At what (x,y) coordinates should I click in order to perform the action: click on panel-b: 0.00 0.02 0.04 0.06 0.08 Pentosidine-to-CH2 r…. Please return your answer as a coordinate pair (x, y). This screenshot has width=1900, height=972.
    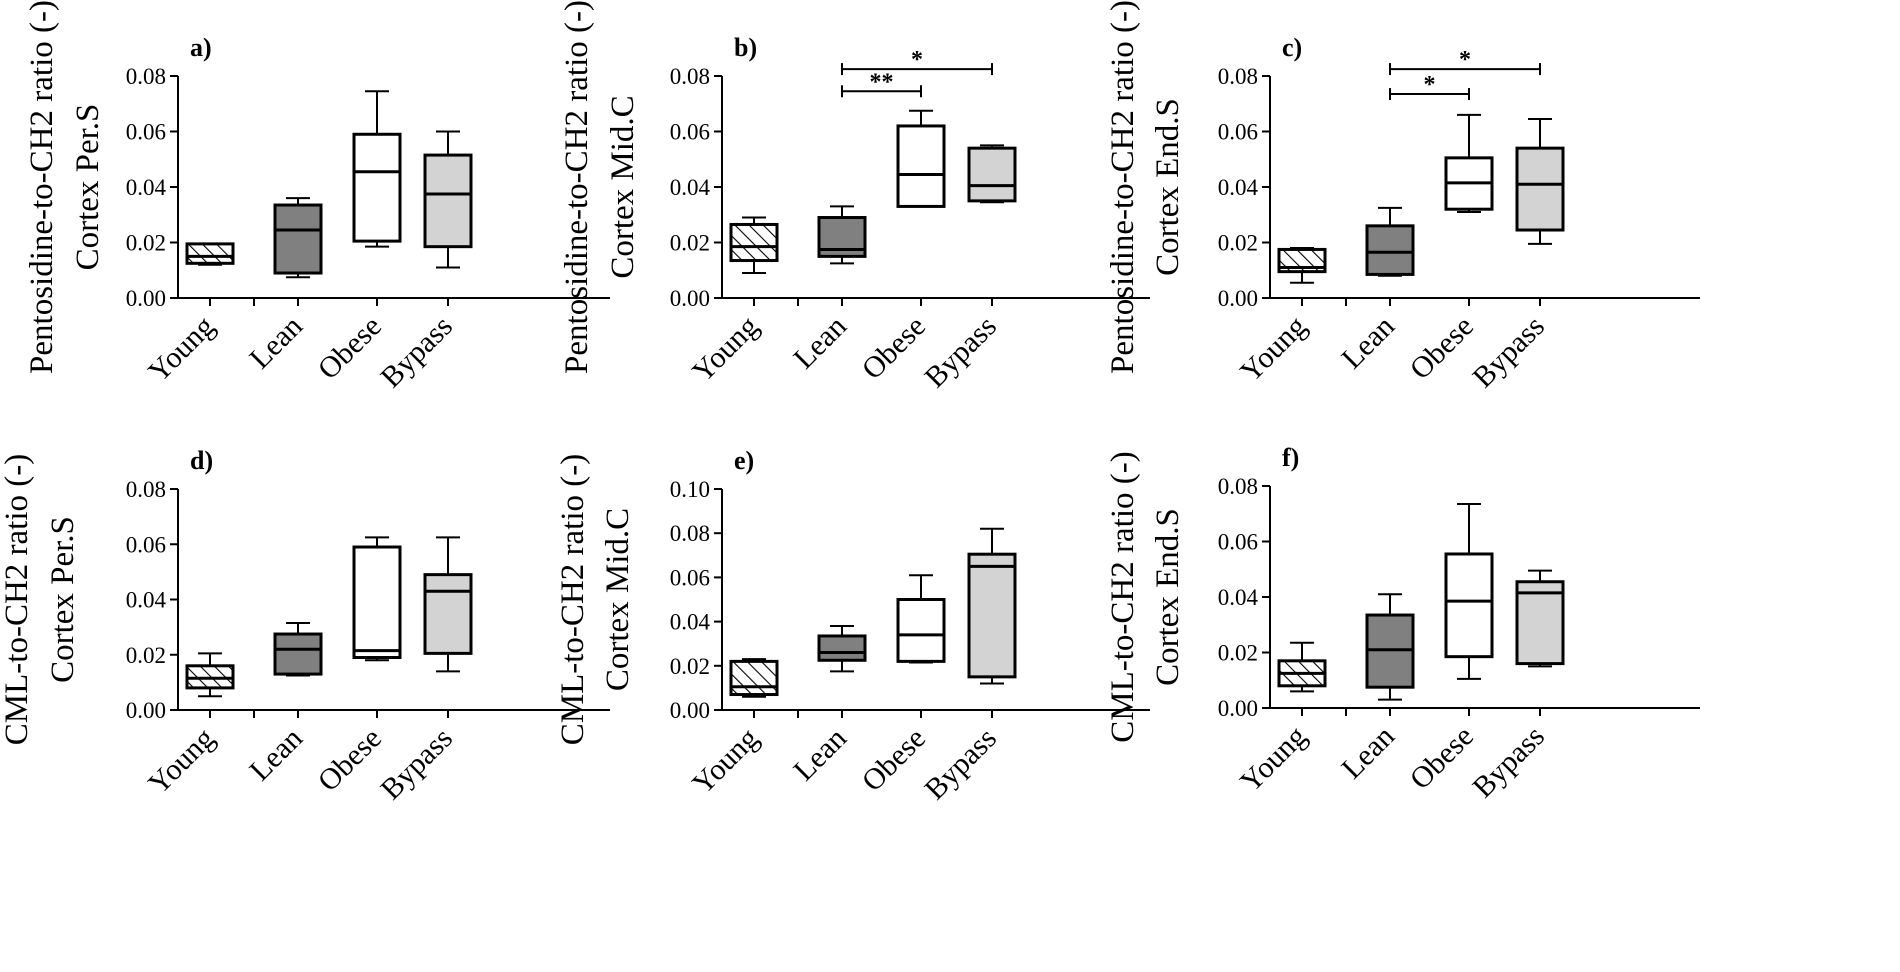
    Looking at the image, I should click on (854, 197).